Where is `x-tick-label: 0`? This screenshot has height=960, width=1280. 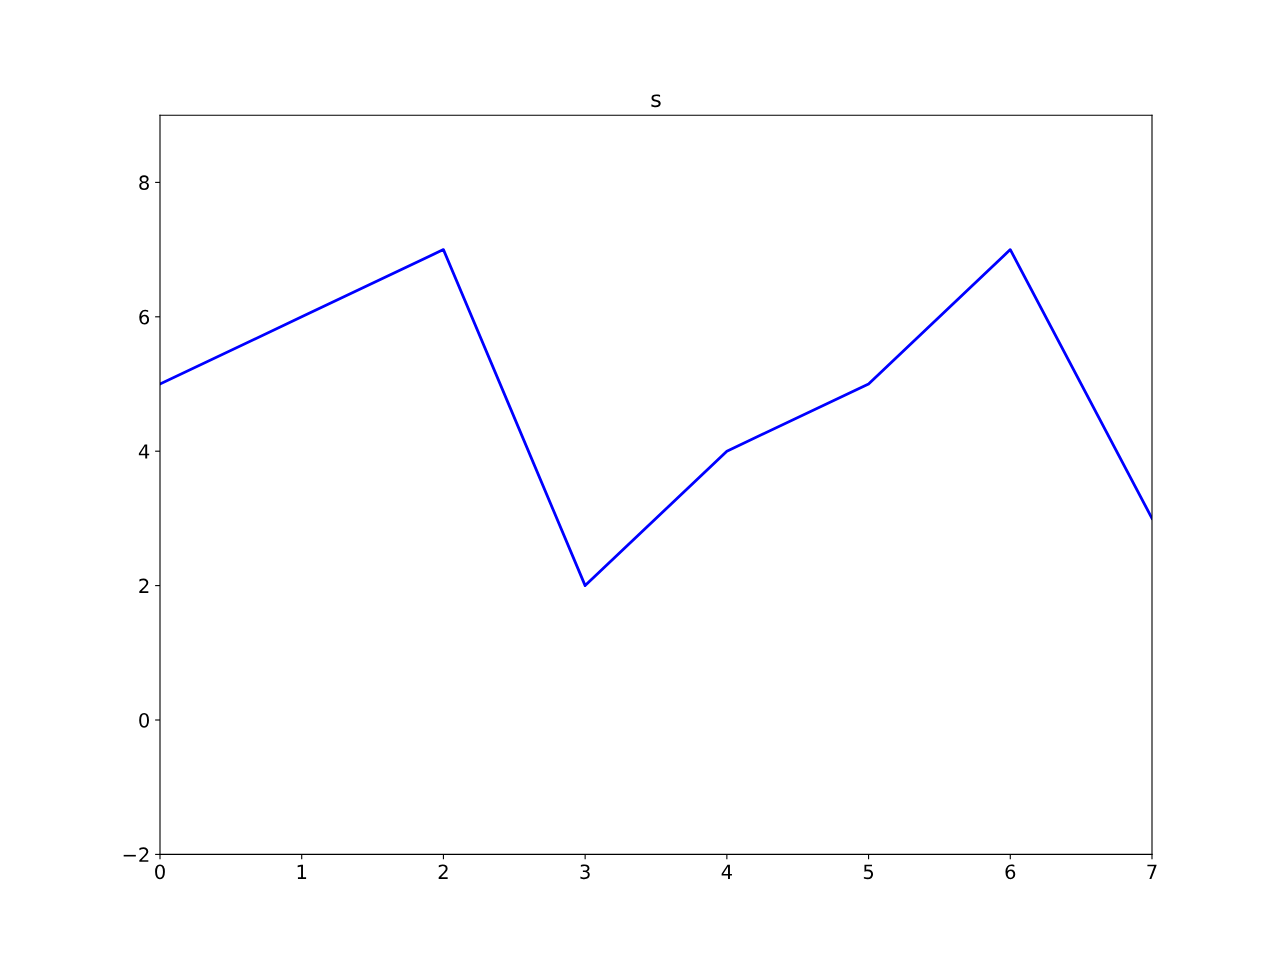 x-tick-label: 0 is located at coordinates (160, 872).